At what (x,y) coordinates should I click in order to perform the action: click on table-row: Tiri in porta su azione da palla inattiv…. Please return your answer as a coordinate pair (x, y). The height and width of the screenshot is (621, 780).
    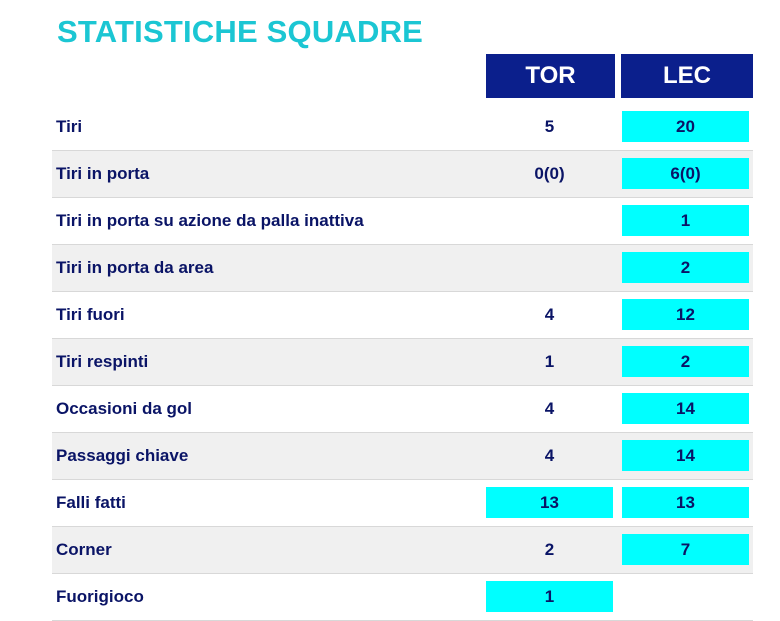
    Looking at the image, I should click on (402, 221).